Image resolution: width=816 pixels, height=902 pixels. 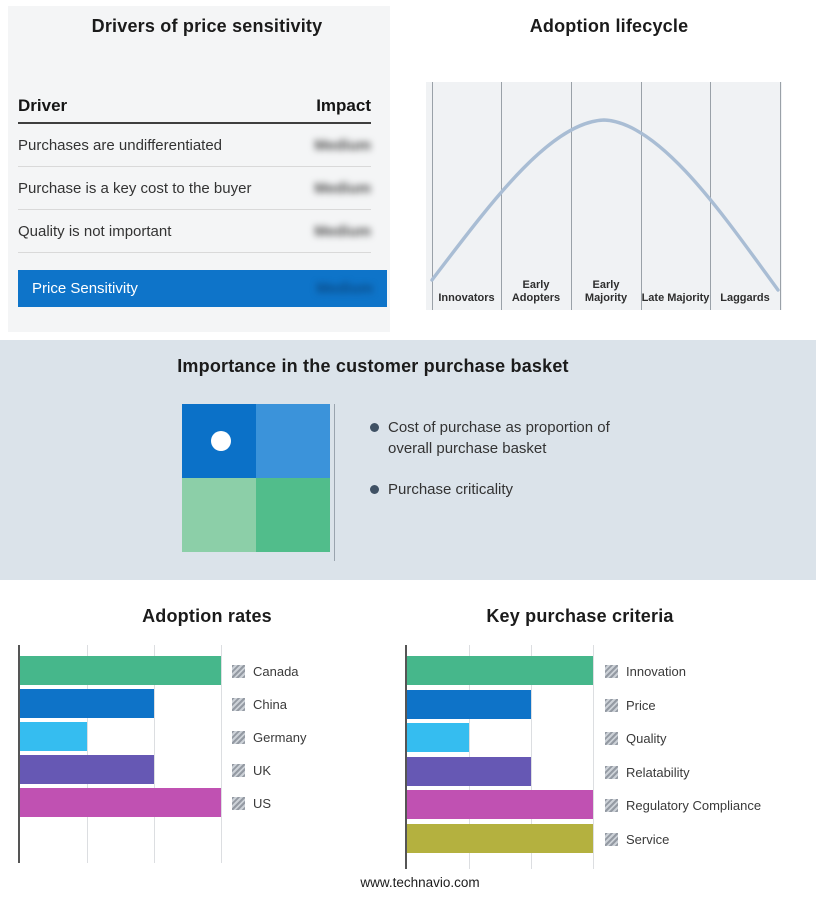 I want to click on quadrant-cell-top-right, so click(x=293, y=441).